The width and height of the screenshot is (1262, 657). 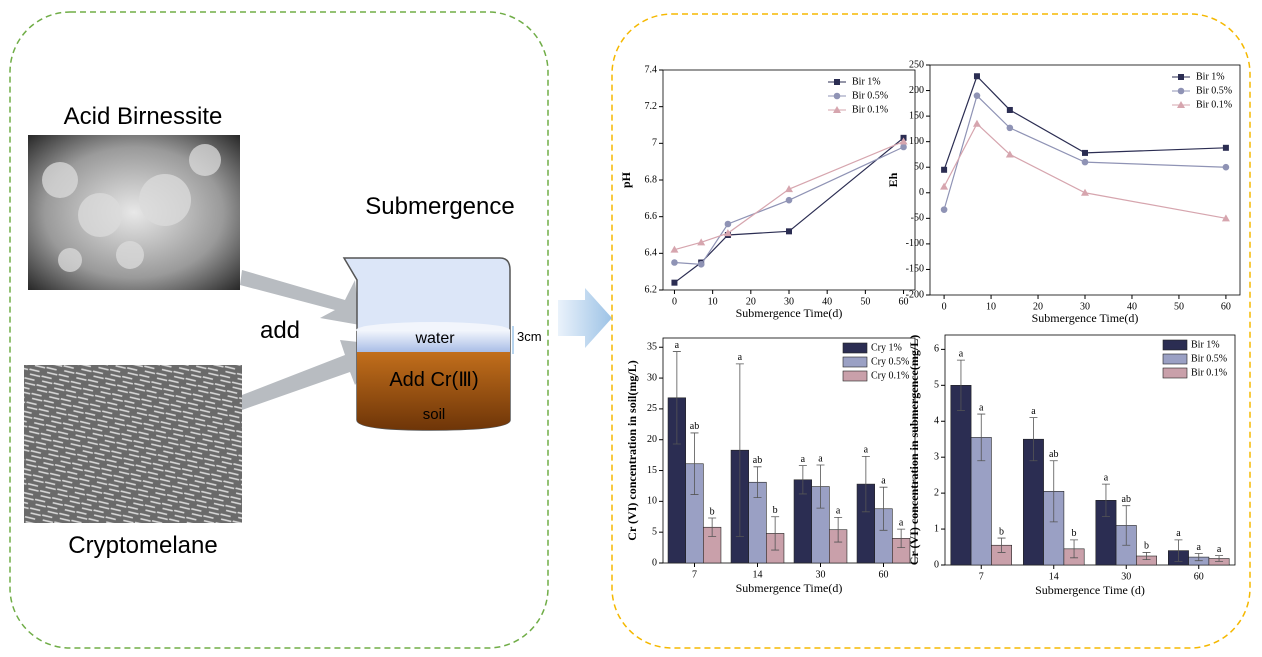 I want to click on label: water, so click(x=434, y=338).